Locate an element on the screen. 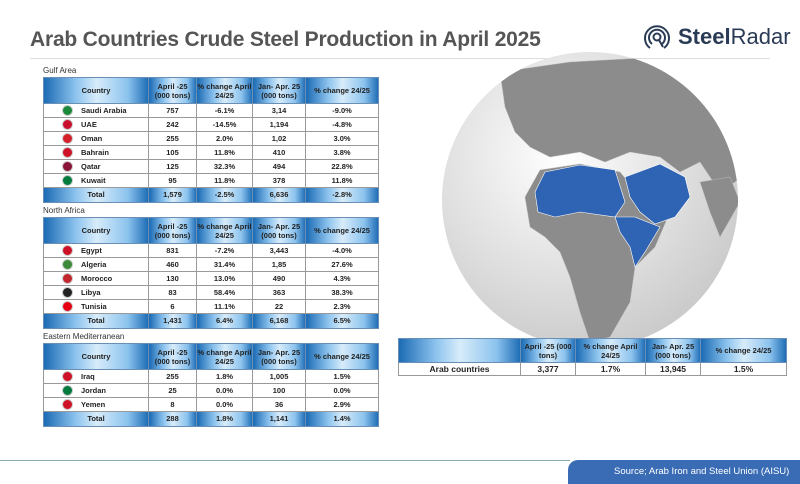 The width and height of the screenshot is (800, 484). country-name: Kuwait is located at coordinates (93, 180).